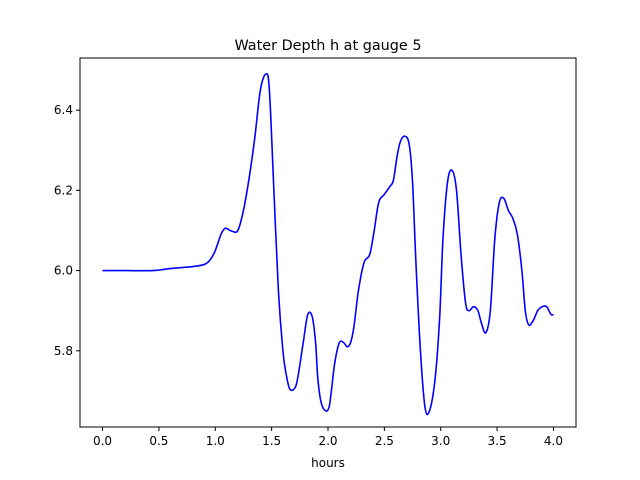 This screenshot has width=640, height=480. What do you see at coordinates (63, 271) in the screenshot?
I see `y-tick-label: 6.0` at bounding box center [63, 271].